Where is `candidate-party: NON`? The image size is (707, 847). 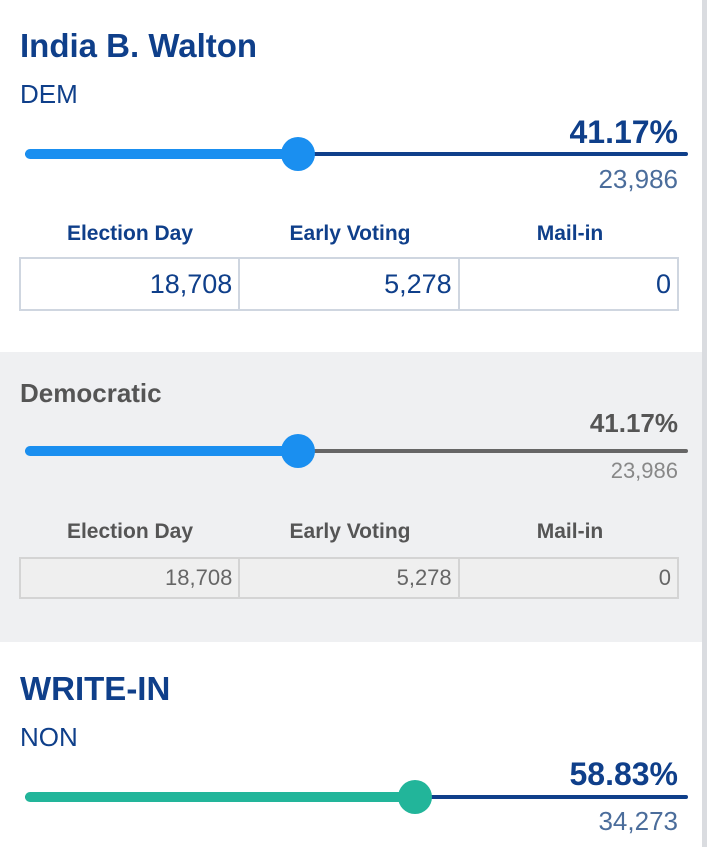
candidate-party: NON is located at coordinates (49, 737).